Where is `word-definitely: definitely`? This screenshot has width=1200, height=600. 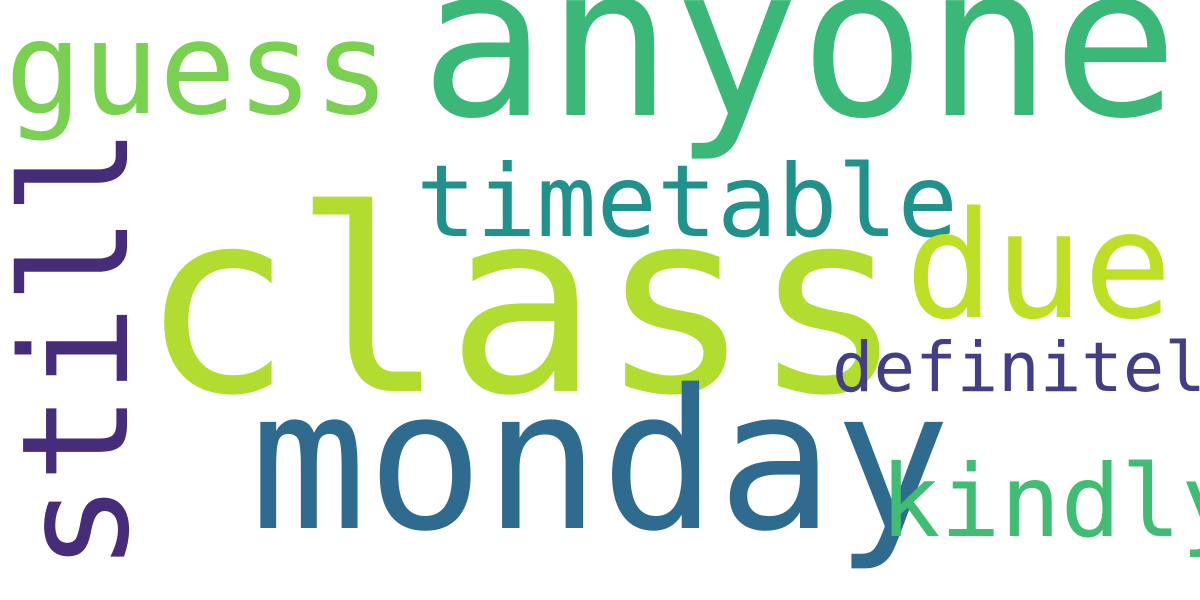
word-definitely: definitely is located at coordinates (1016, 368).